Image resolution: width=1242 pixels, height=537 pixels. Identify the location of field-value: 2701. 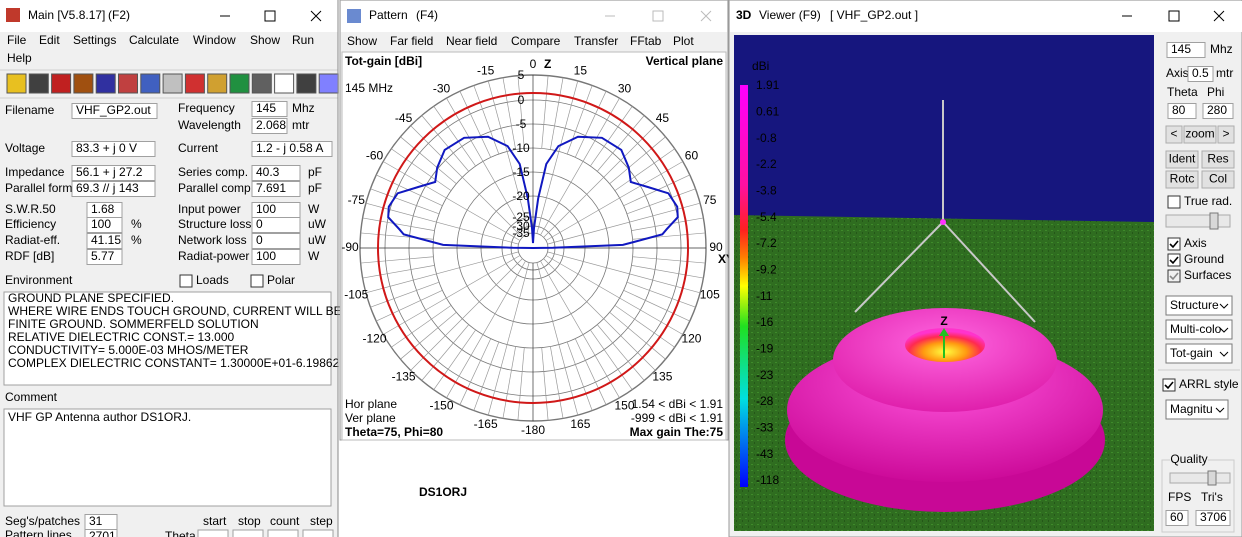
(102, 533).